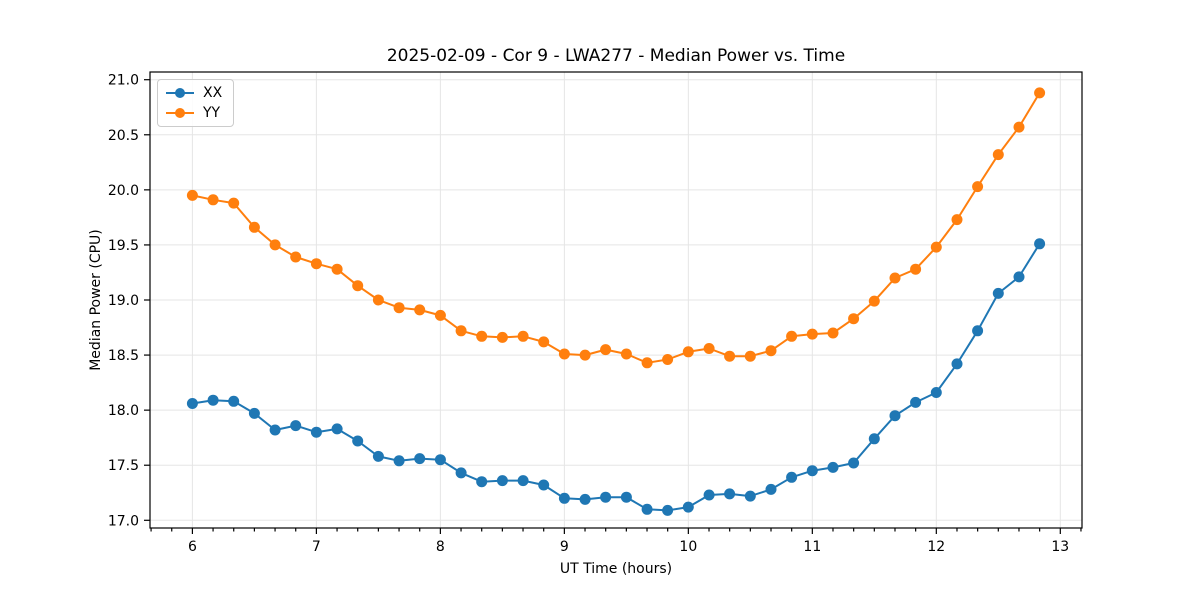 The image size is (1200, 600). Describe the element at coordinates (123, 301) in the screenshot. I see `y-tick-label: 19.0` at that location.